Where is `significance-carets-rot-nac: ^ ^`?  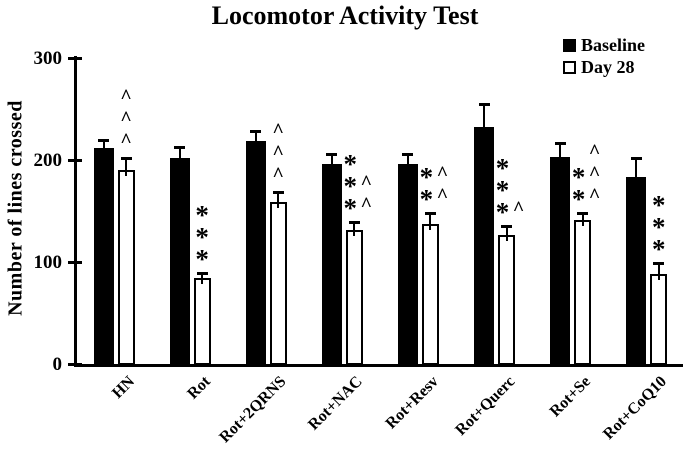
significance-carets-rot-nac: ^ ^ is located at coordinates (366, 194).